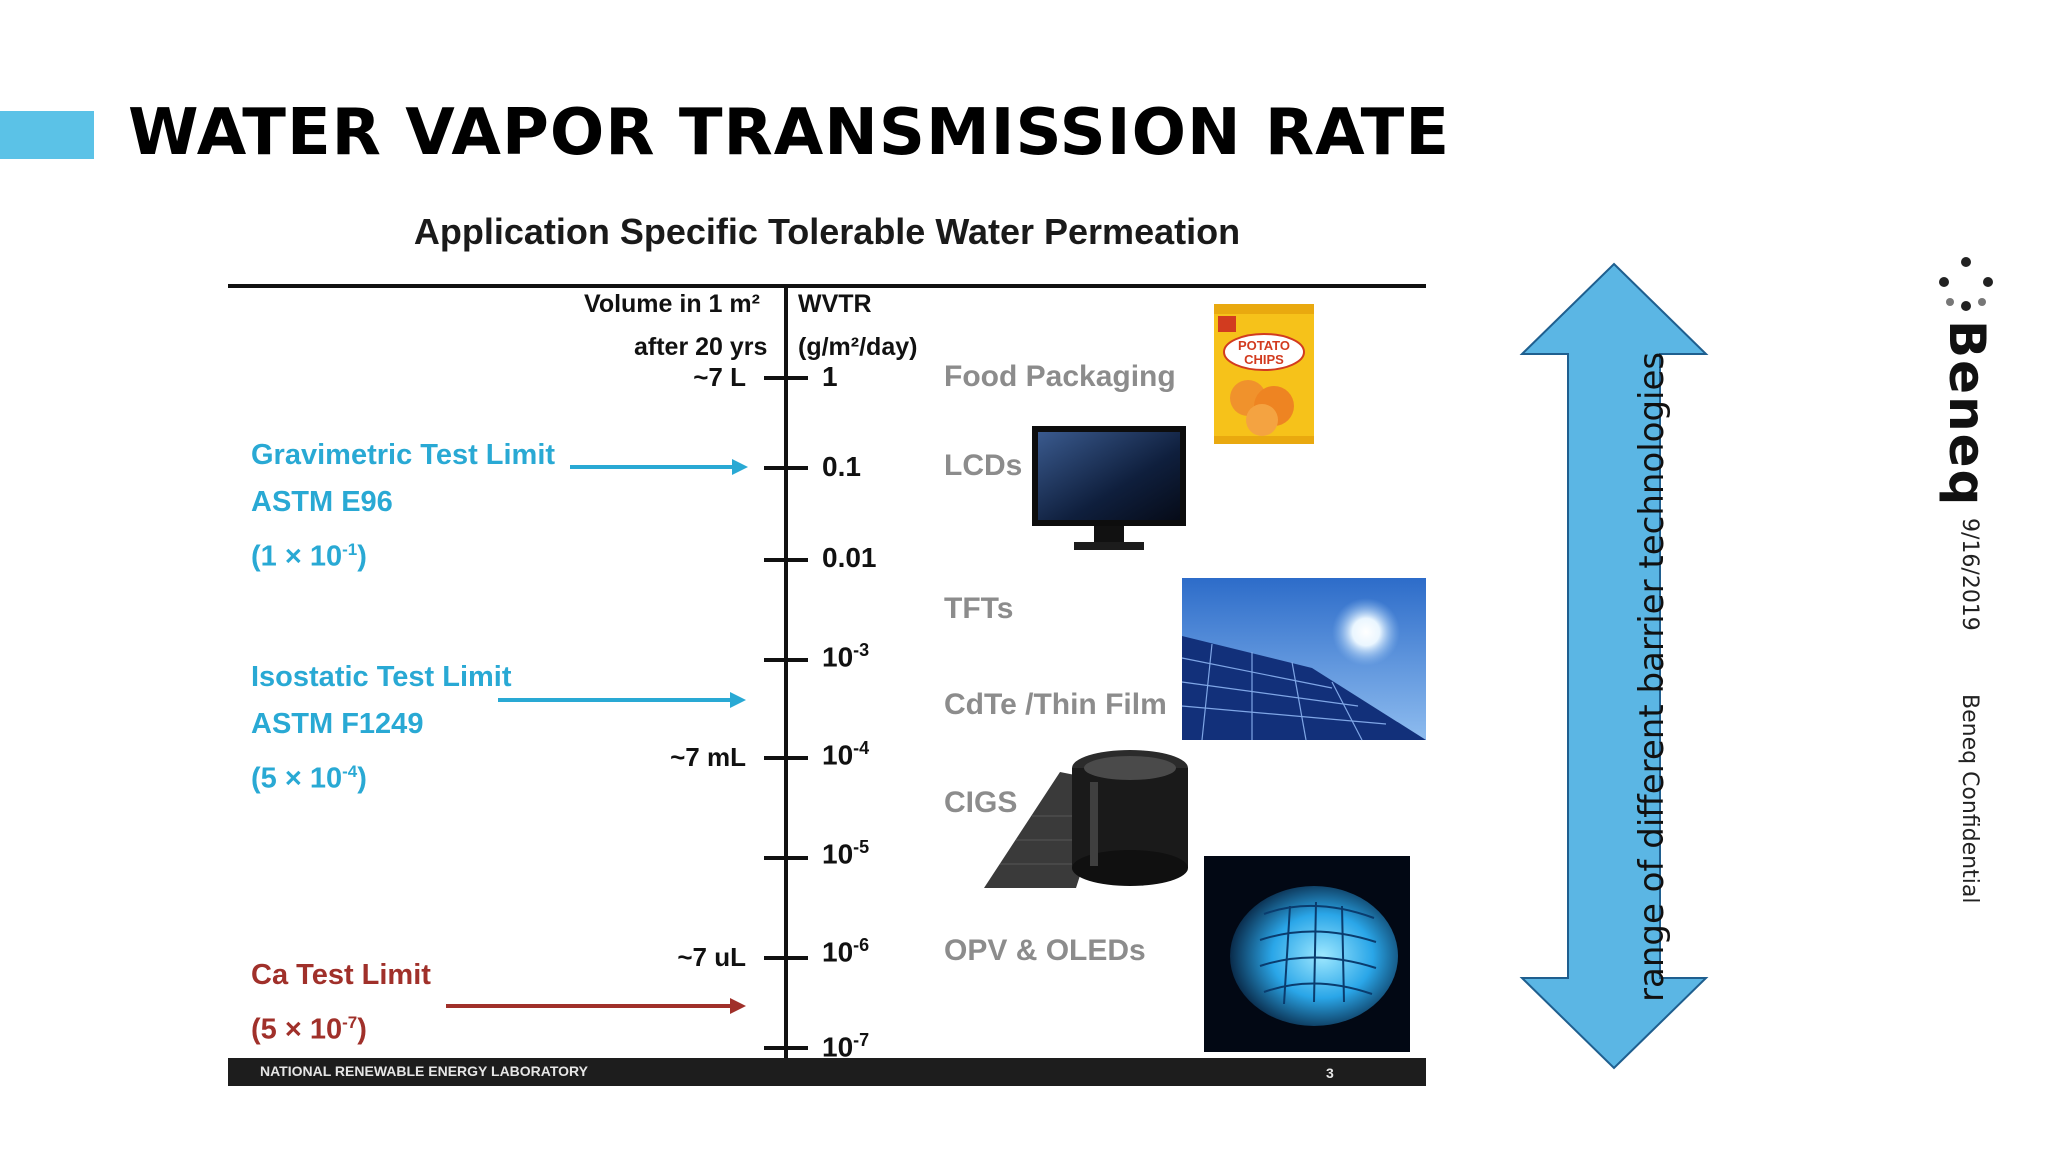 The height and width of the screenshot is (1152, 2048). I want to click on beneq-logo-icon, so click(1966, 284).